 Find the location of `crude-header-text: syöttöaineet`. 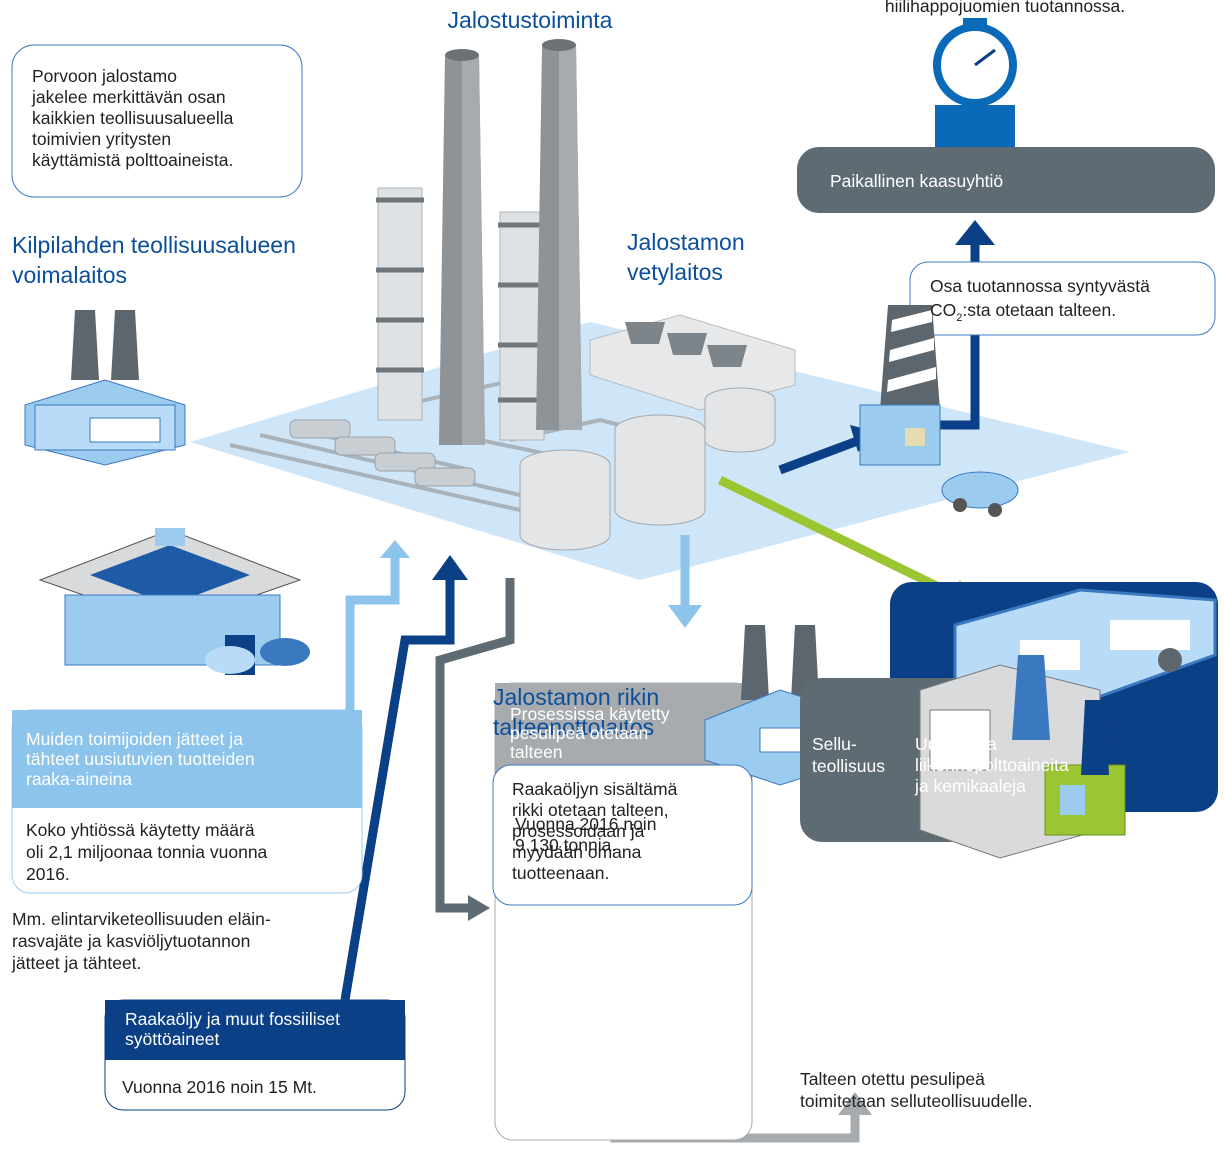

crude-header-text: syöttöaineet is located at coordinates (172, 1039).